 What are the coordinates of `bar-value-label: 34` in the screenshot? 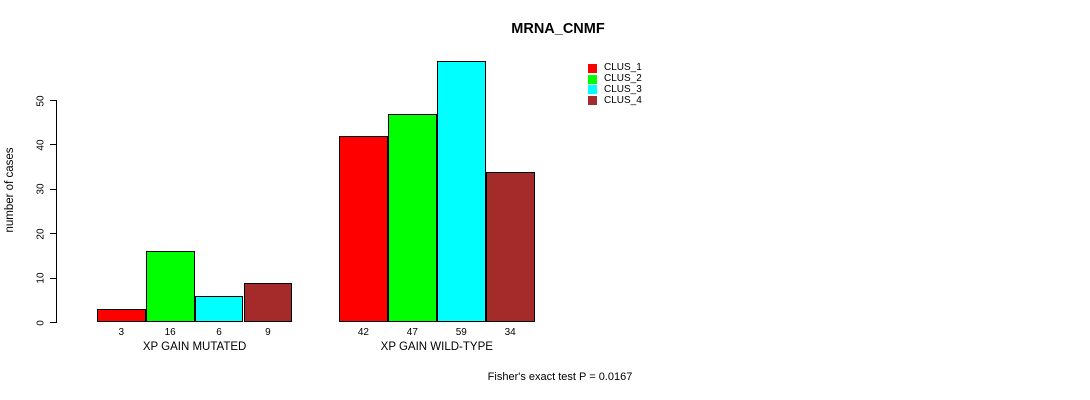 It's located at (510, 332).